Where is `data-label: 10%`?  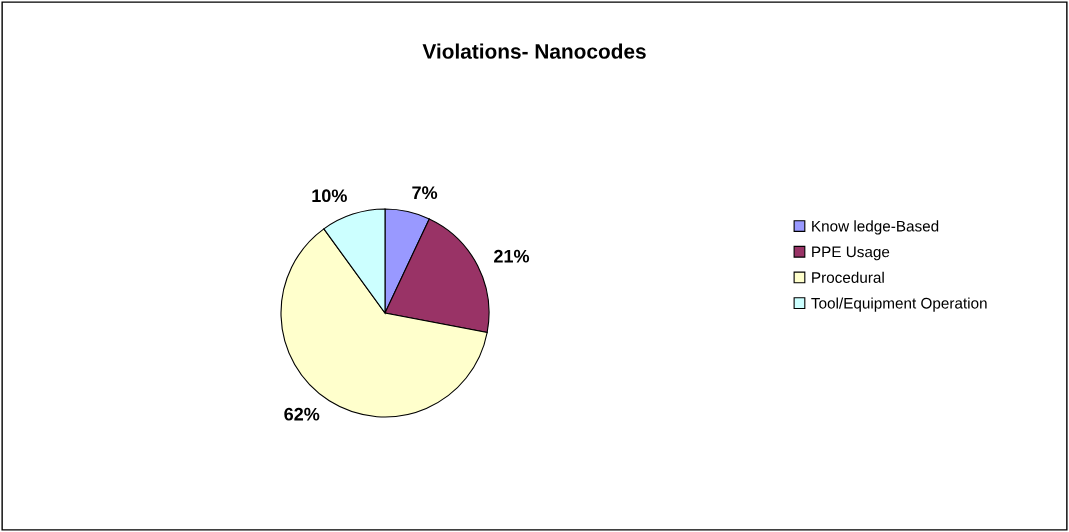 data-label: 10% is located at coordinates (329, 196).